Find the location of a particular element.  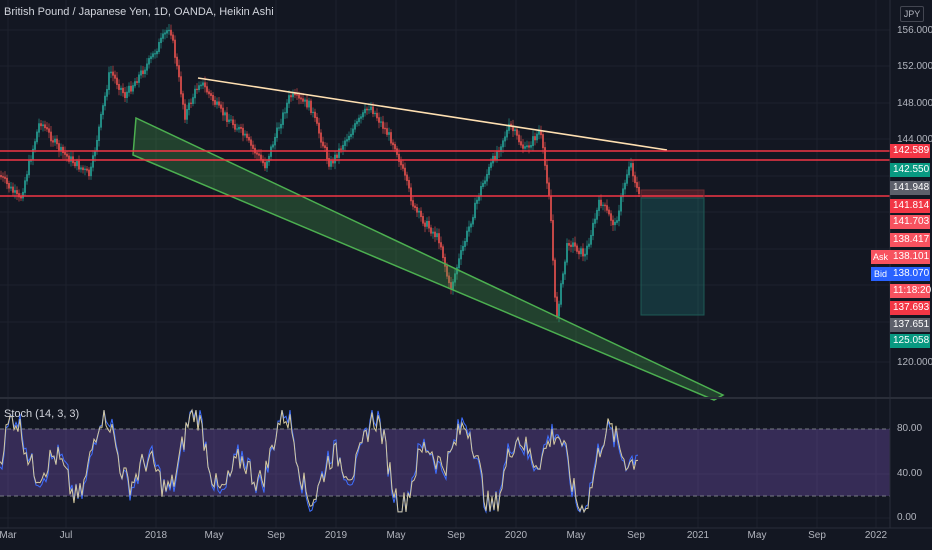

currency-badge: JPY is located at coordinates (912, 14).